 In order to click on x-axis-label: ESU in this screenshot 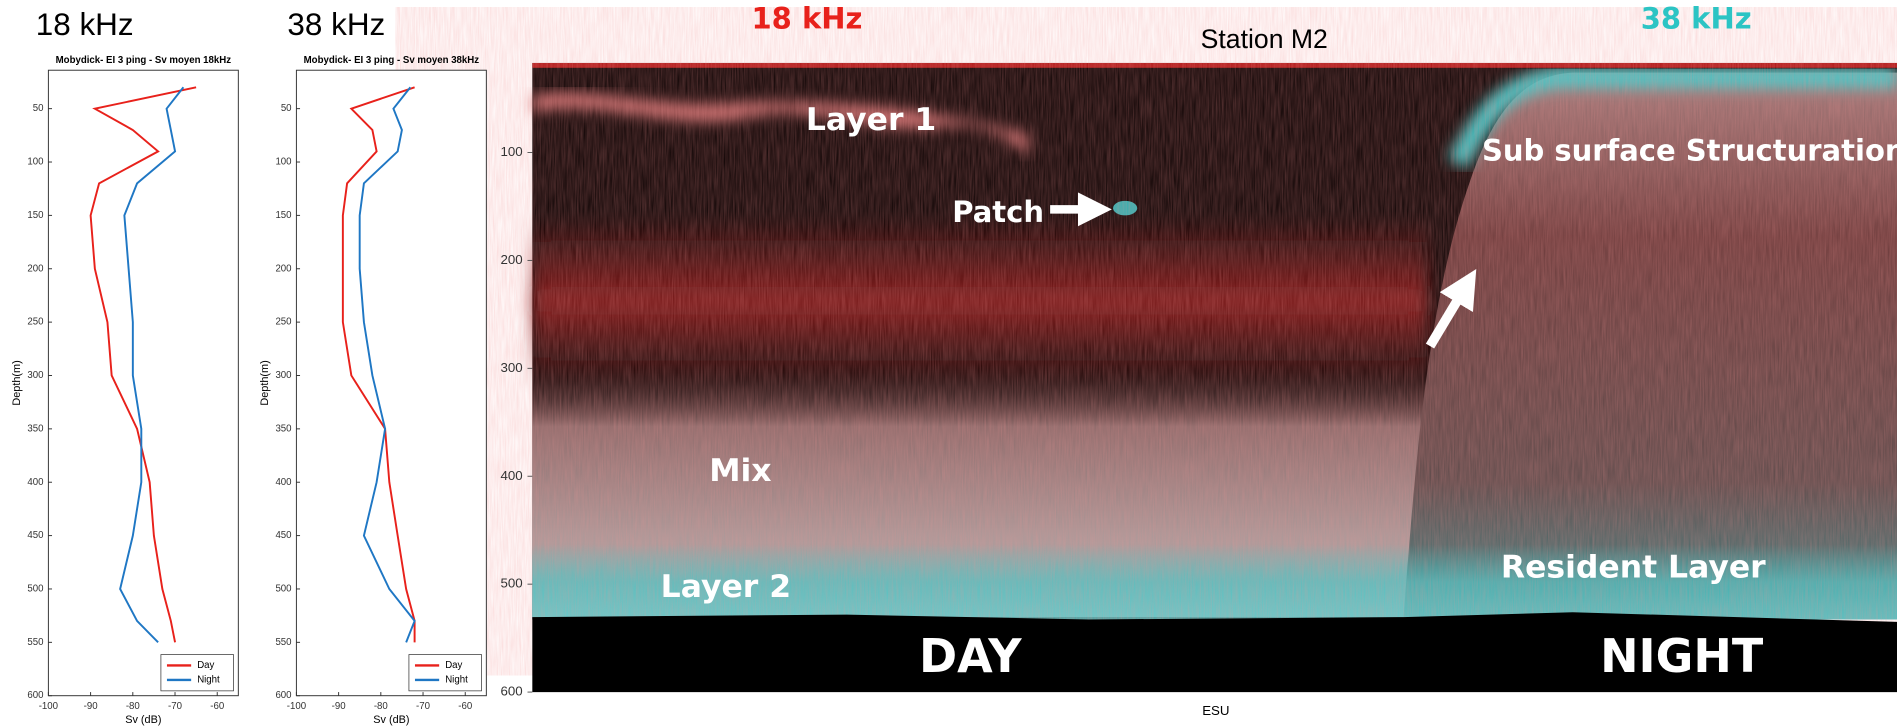, I will do `click(1215, 710)`.